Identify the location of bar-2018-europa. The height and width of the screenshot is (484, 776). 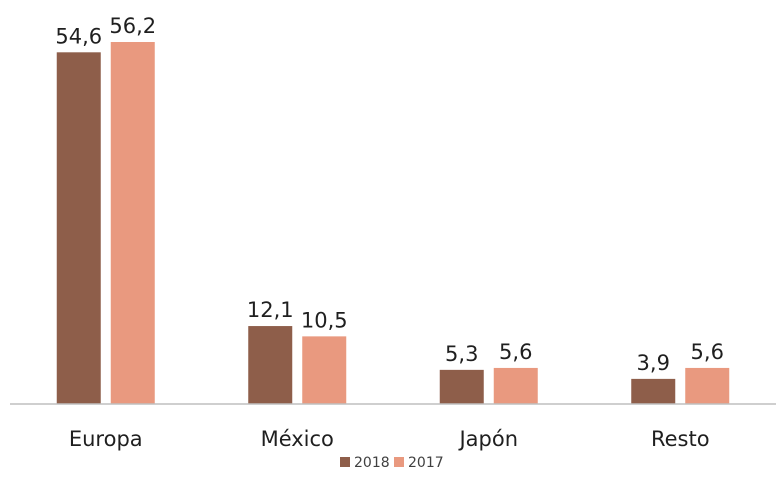
(78, 228).